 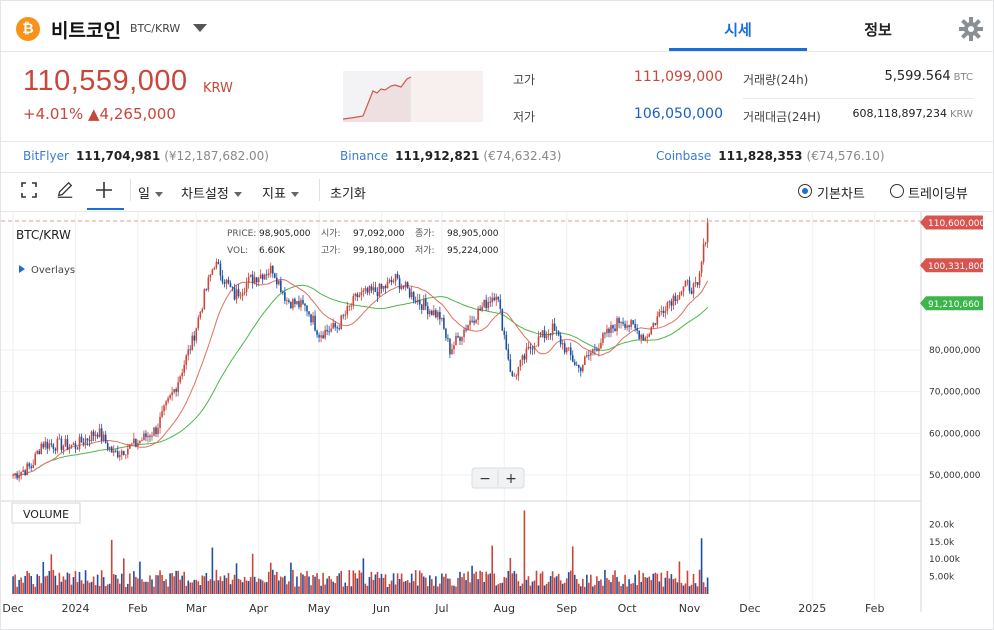 What do you see at coordinates (738, 30) in the screenshot?
I see `tab-price: 시세` at bounding box center [738, 30].